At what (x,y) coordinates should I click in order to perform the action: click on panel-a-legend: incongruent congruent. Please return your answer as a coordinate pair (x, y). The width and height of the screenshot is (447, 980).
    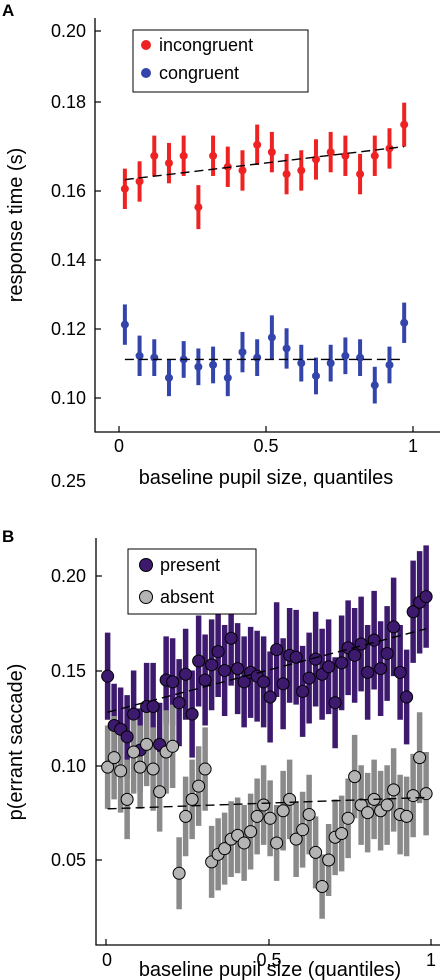
    Looking at the image, I should click on (220, 61).